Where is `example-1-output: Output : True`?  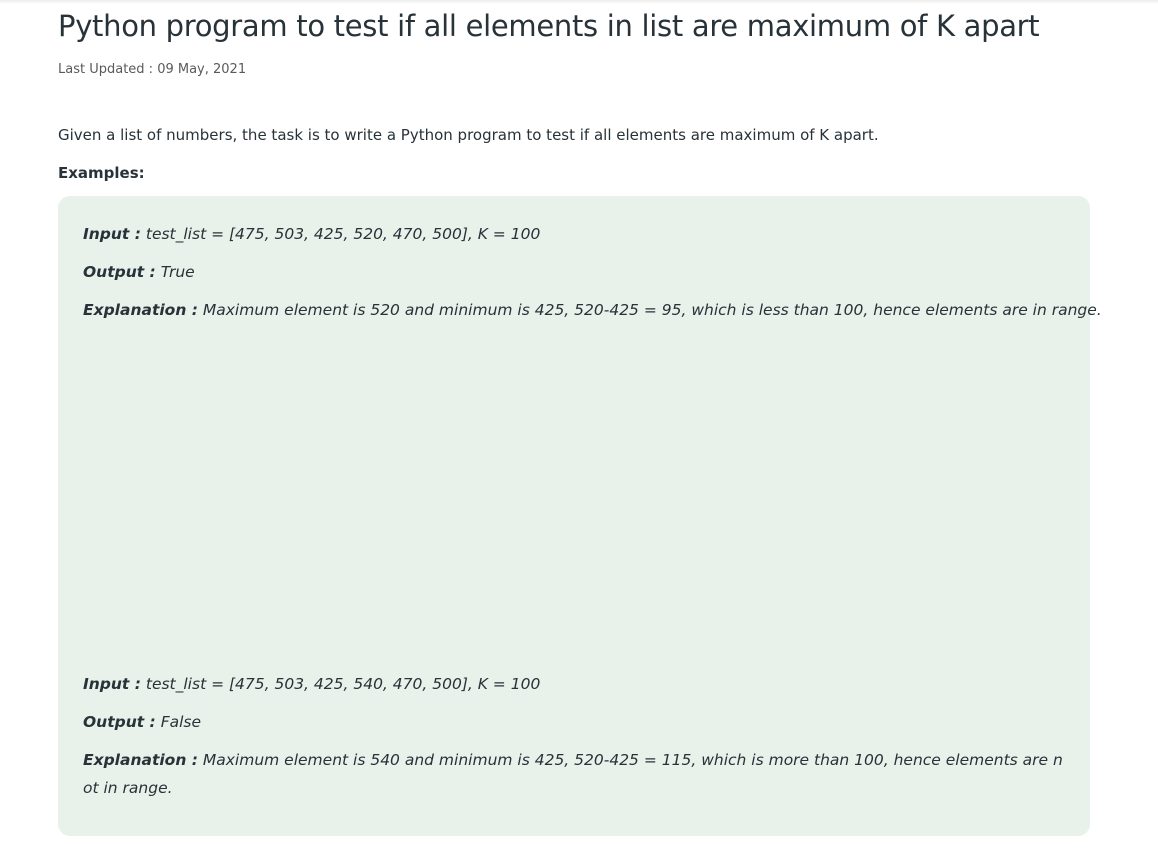 example-1-output: Output : True is located at coordinates (139, 272).